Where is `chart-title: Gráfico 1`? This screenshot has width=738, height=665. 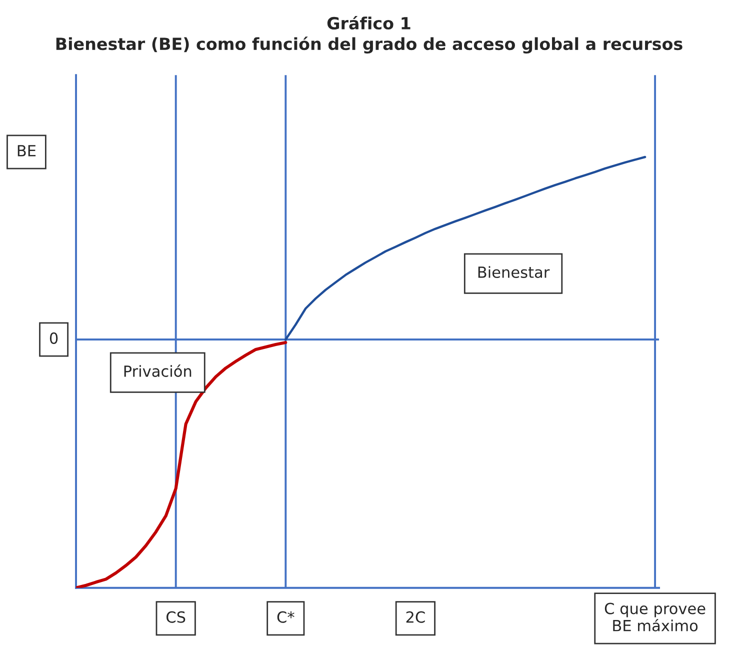 chart-title: Gráfico 1 is located at coordinates (368, 23).